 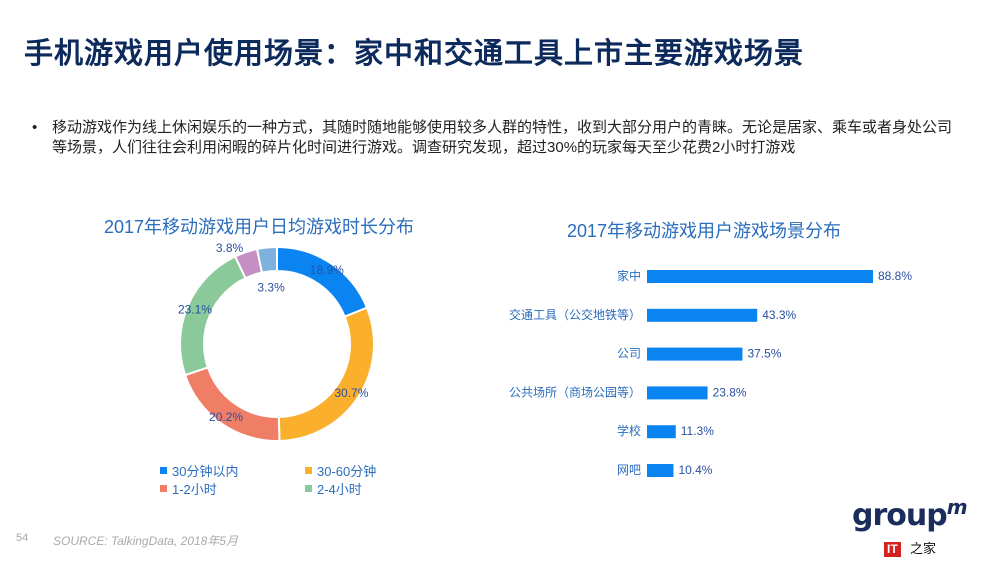 I want to click on bar-category-label: 公共场所（商场公园等）, so click(x=575, y=391).